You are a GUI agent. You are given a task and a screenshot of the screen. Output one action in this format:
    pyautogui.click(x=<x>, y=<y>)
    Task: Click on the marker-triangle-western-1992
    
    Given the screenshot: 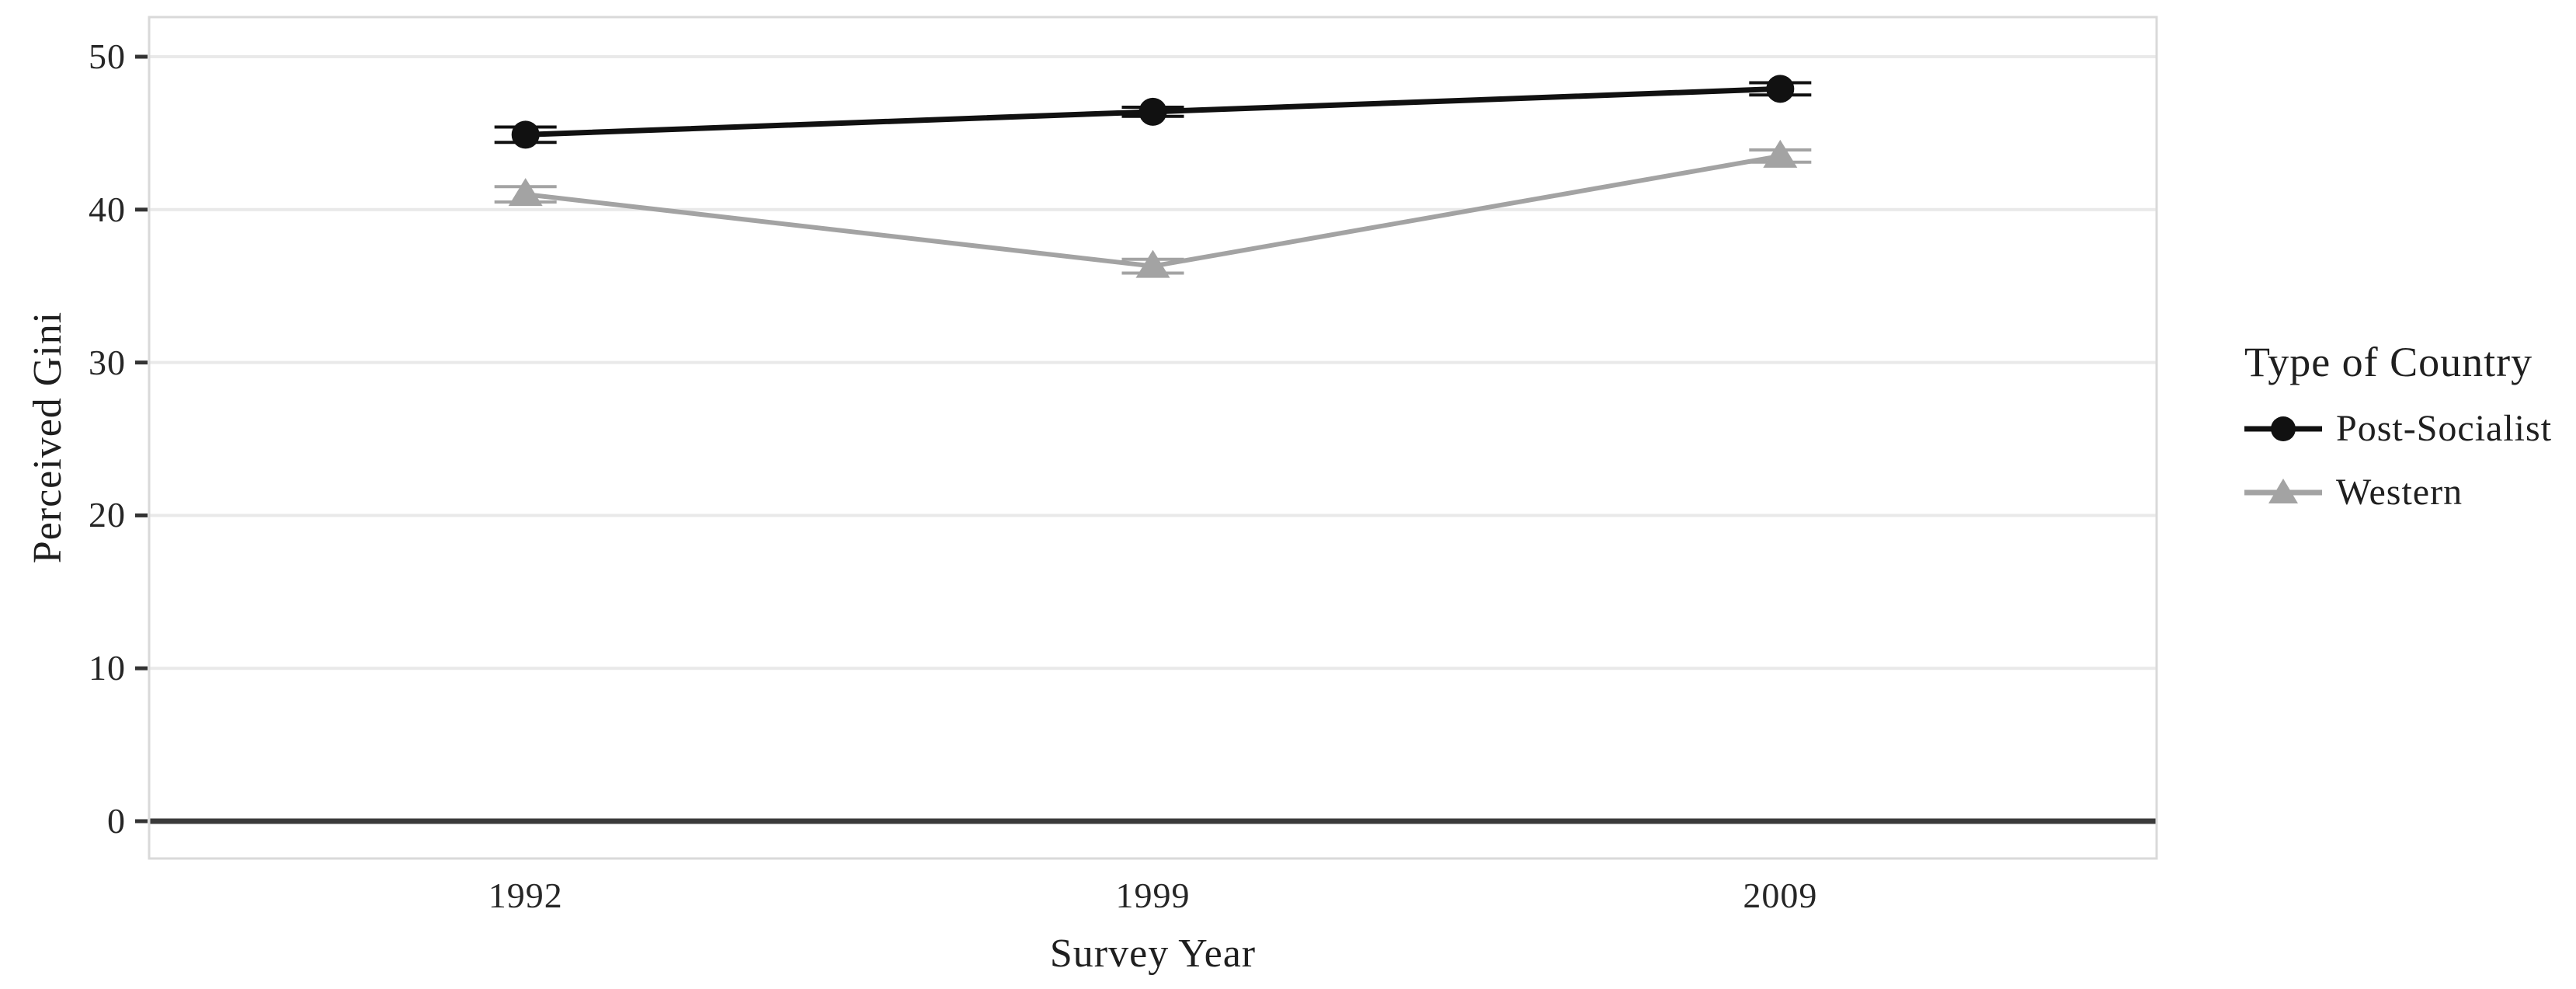 What is the action you would take?
    pyautogui.click(x=525, y=192)
    